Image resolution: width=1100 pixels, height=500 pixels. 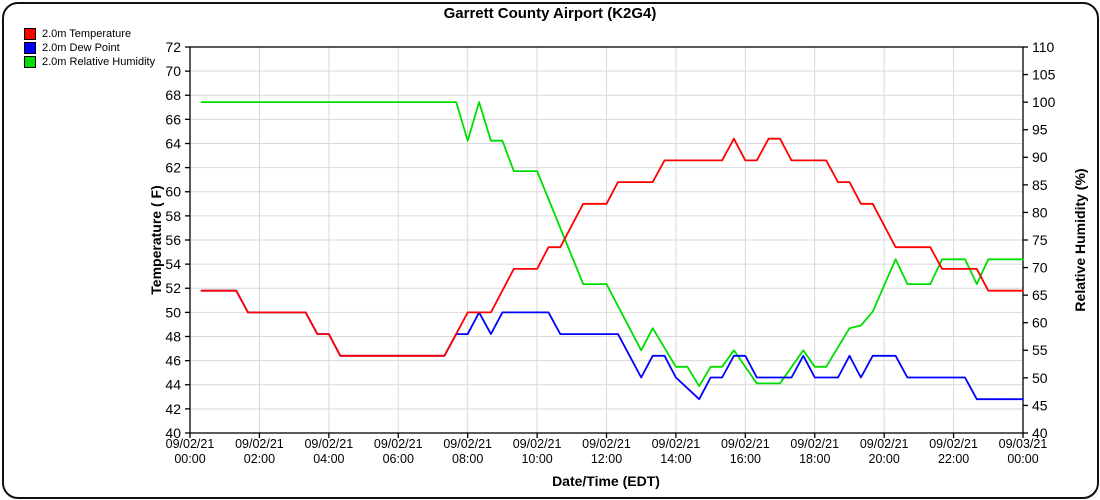 What do you see at coordinates (30, 61) in the screenshot?
I see `relative-humidity-swatch-icon` at bounding box center [30, 61].